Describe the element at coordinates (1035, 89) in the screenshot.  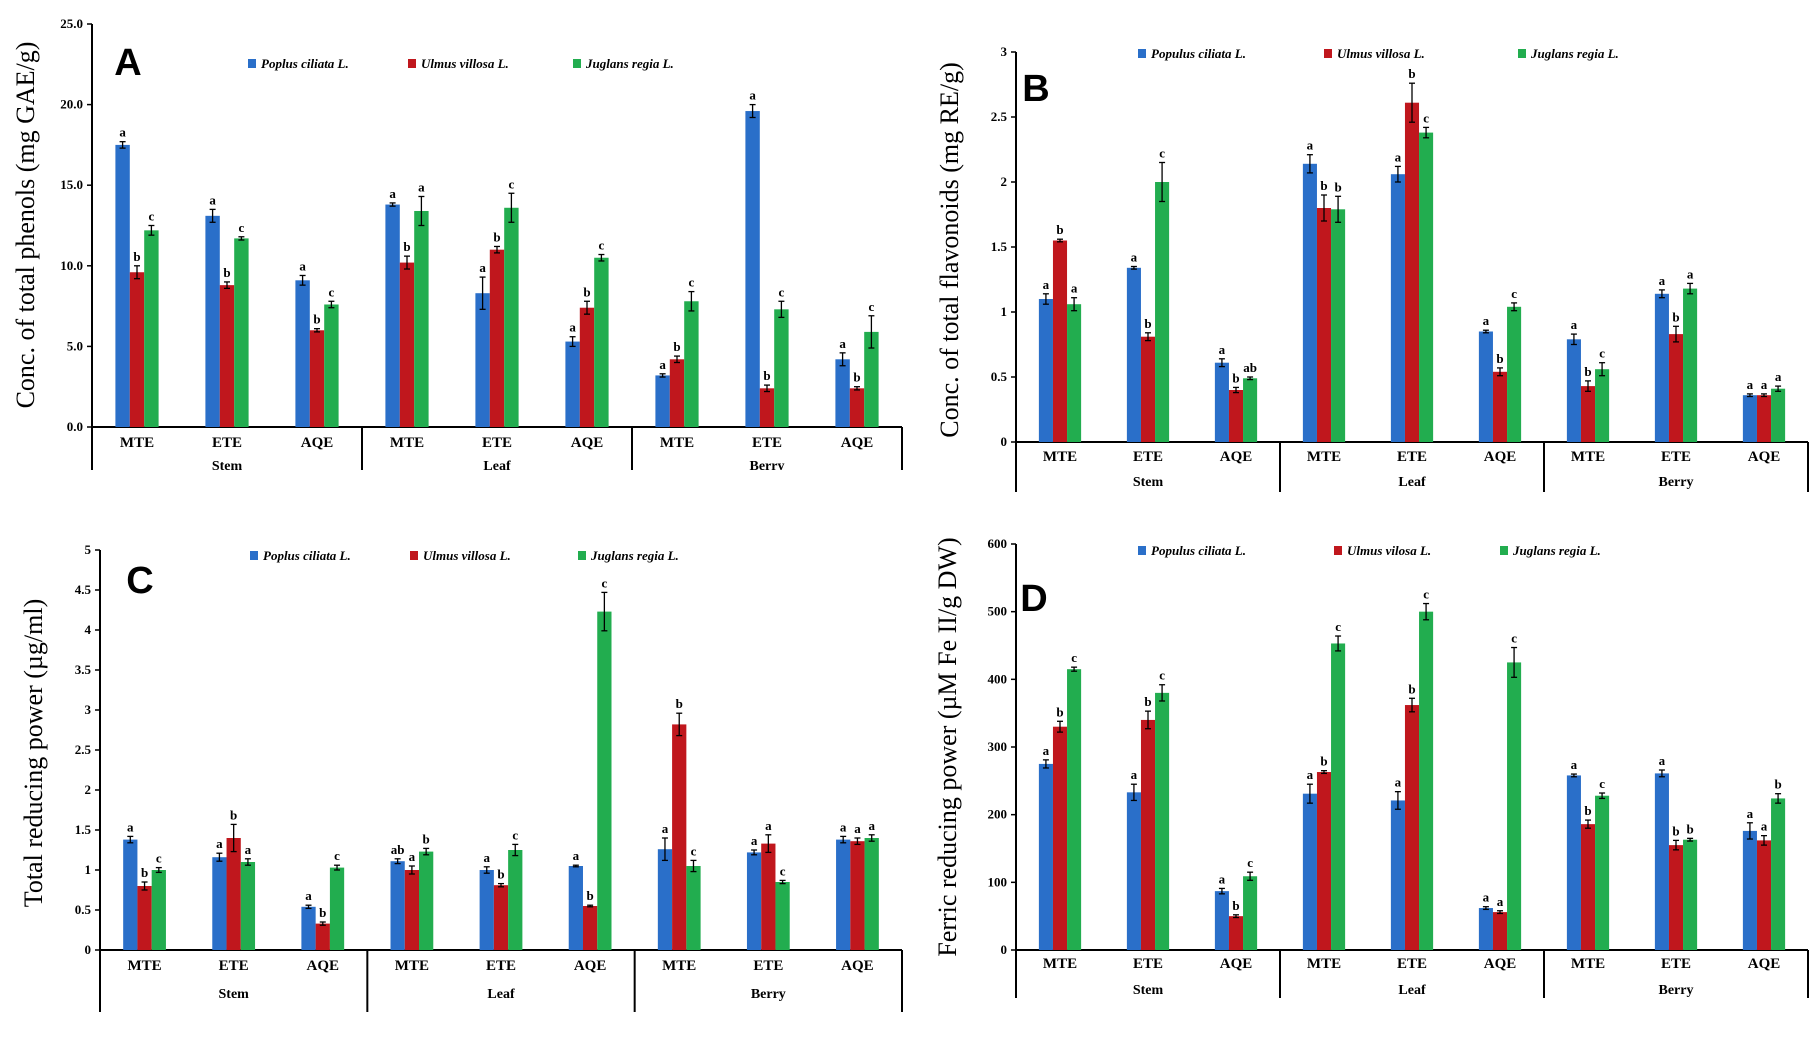
I see `panel-letter: B` at that location.